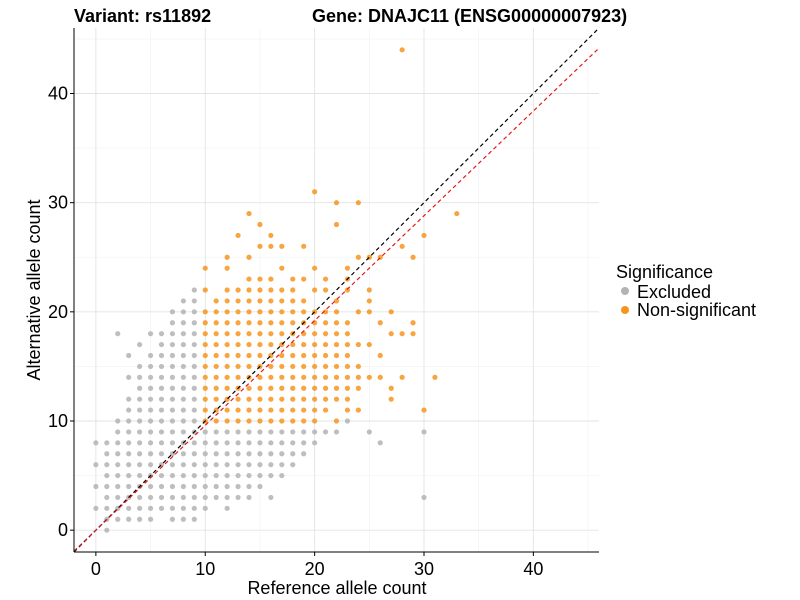 This screenshot has height=600, width=800. Describe the element at coordinates (664, 272) in the screenshot. I see `legend-title: Significance` at that location.